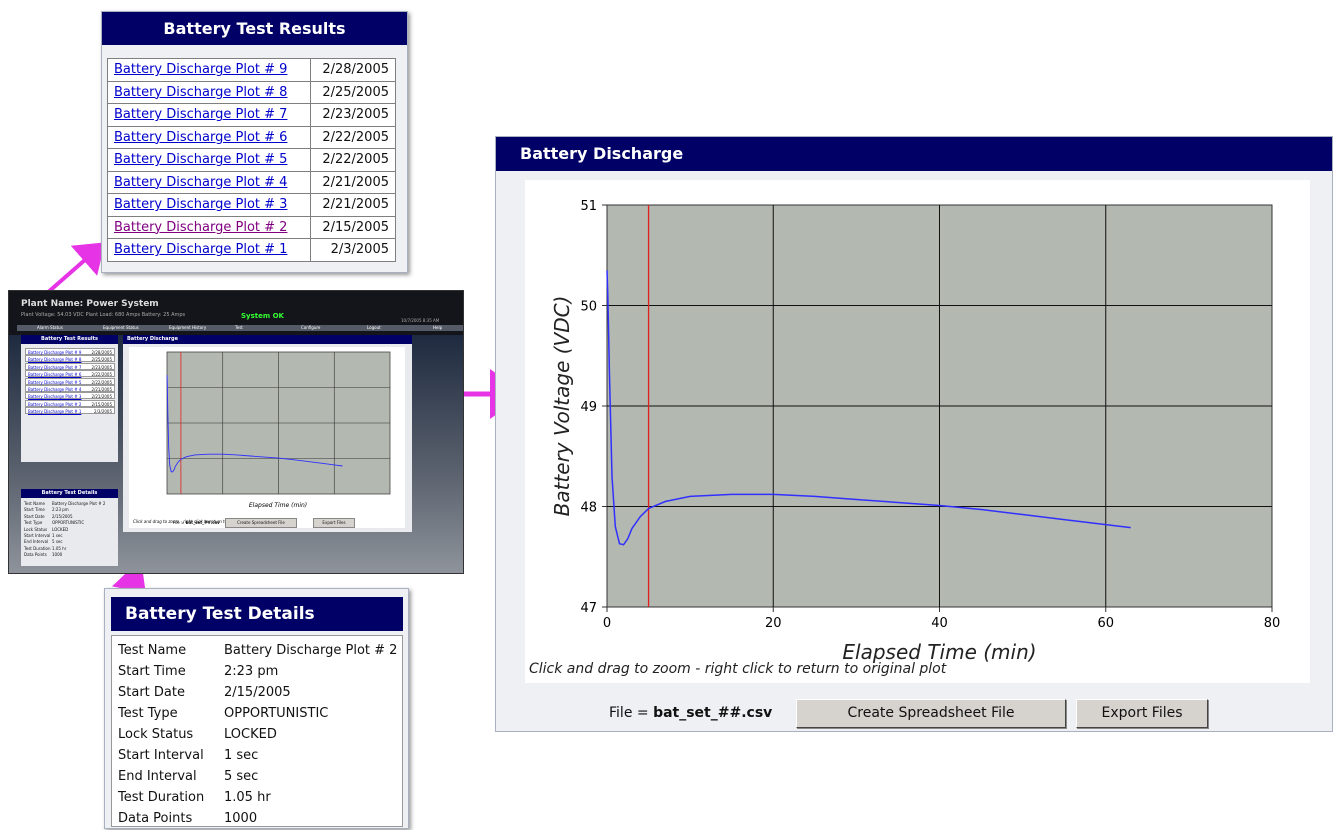 The height and width of the screenshot is (830, 1333). Describe the element at coordinates (262, 316) in the screenshot. I see `system-status: System OK` at that location.